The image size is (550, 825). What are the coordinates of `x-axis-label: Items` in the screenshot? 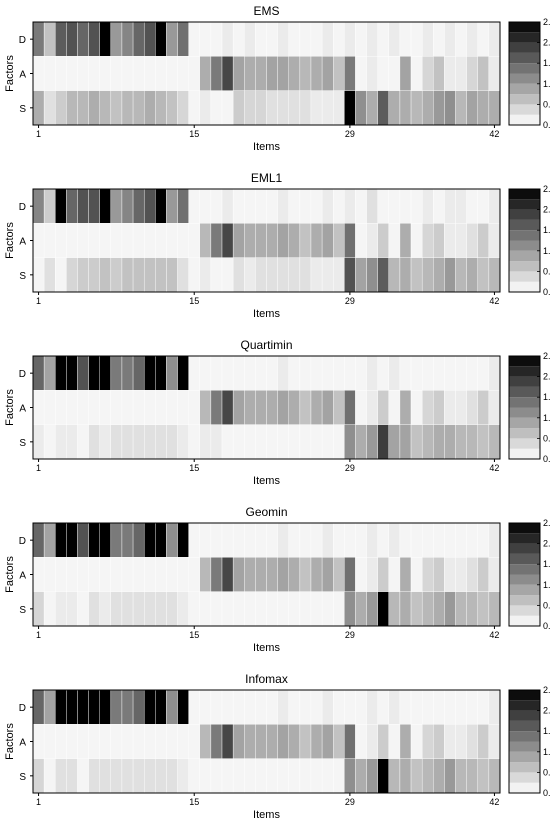 It's located at (266, 648).